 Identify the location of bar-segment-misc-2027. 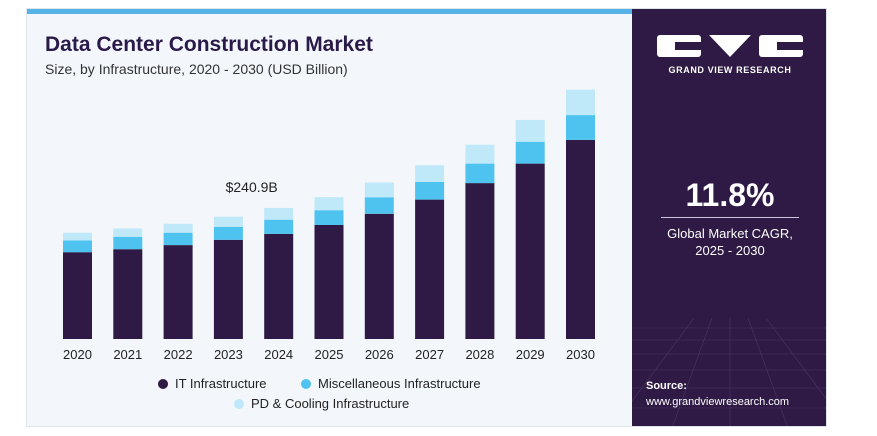
(430, 190).